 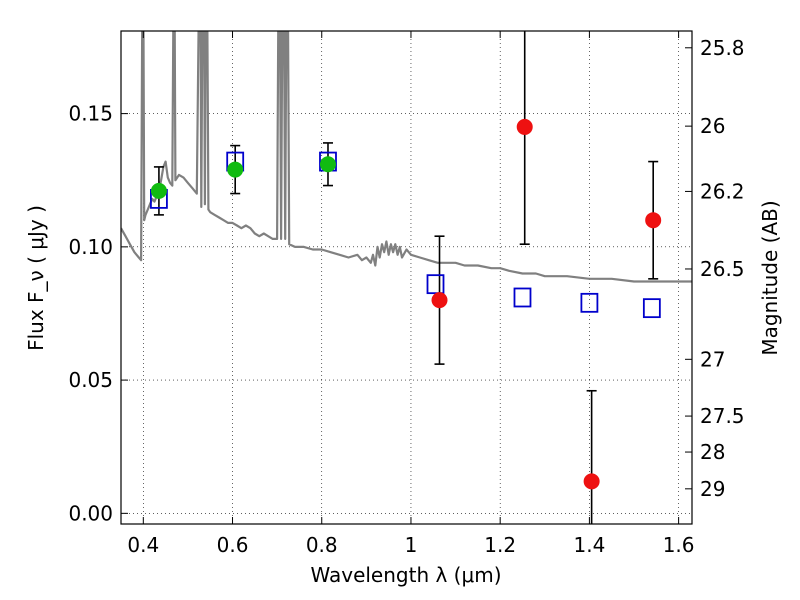 I want to click on x-tick-label: 0.6, so click(x=233, y=545).